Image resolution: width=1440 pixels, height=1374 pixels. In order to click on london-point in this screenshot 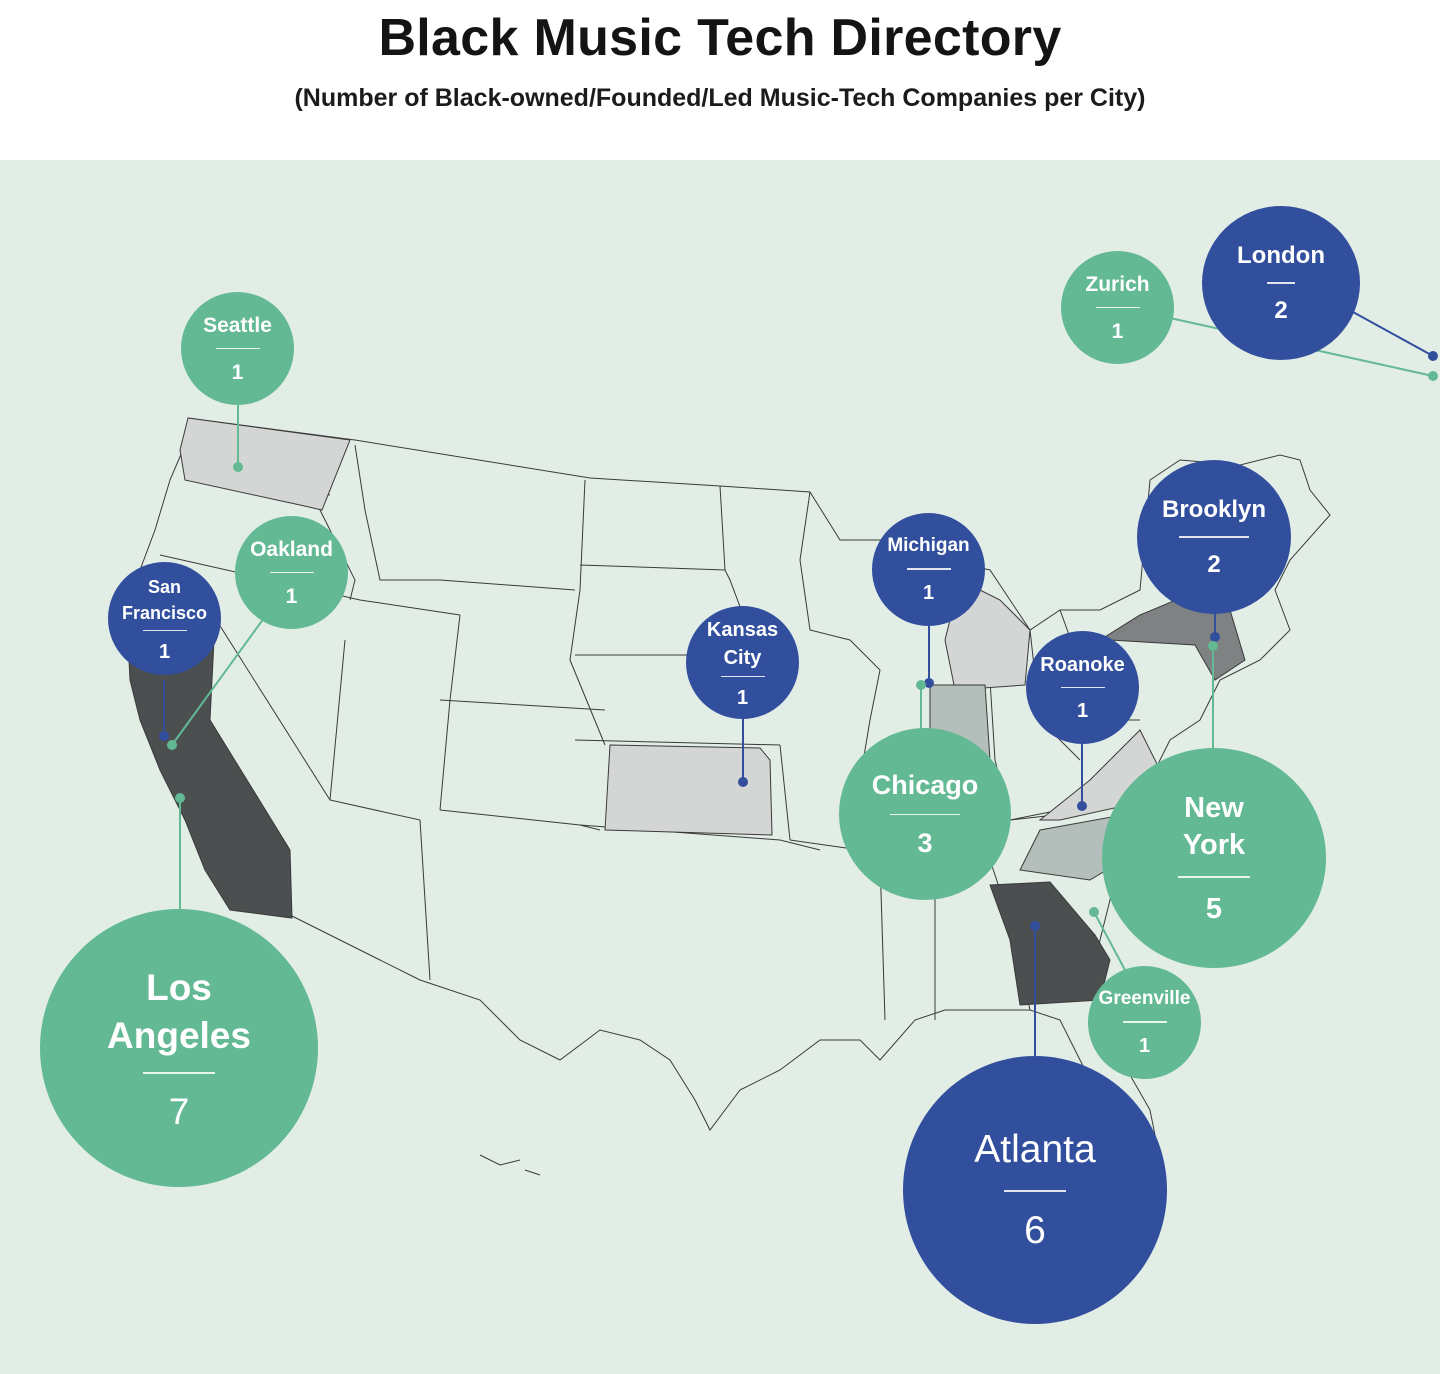, I will do `click(1433, 356)`.